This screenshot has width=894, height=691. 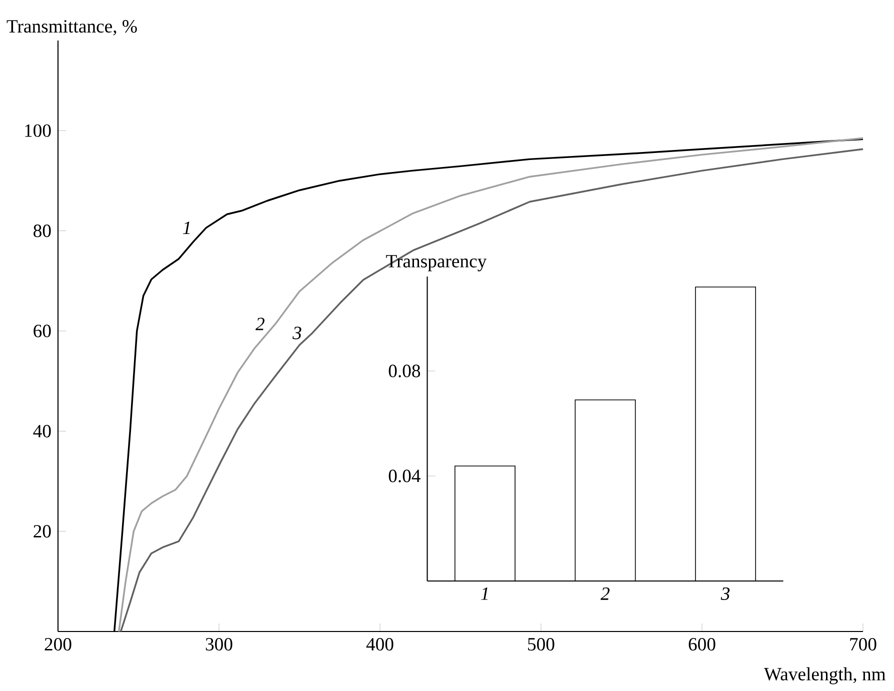 I want to click on x-tick-label: 300, so click(x=219, y=644).